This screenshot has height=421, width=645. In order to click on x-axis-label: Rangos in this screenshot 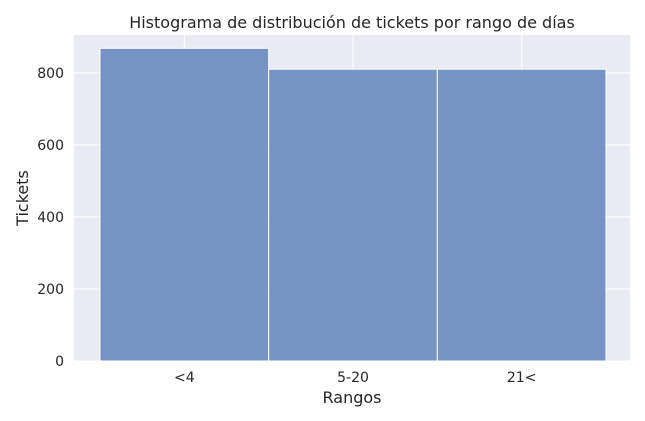, I will do `click(352, 397)`.